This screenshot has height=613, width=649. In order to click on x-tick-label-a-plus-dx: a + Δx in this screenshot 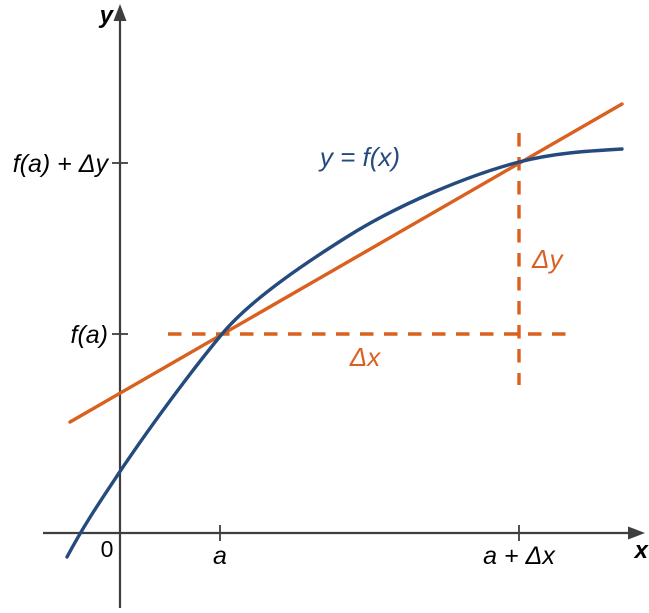, I will do `click(519, 556)`.